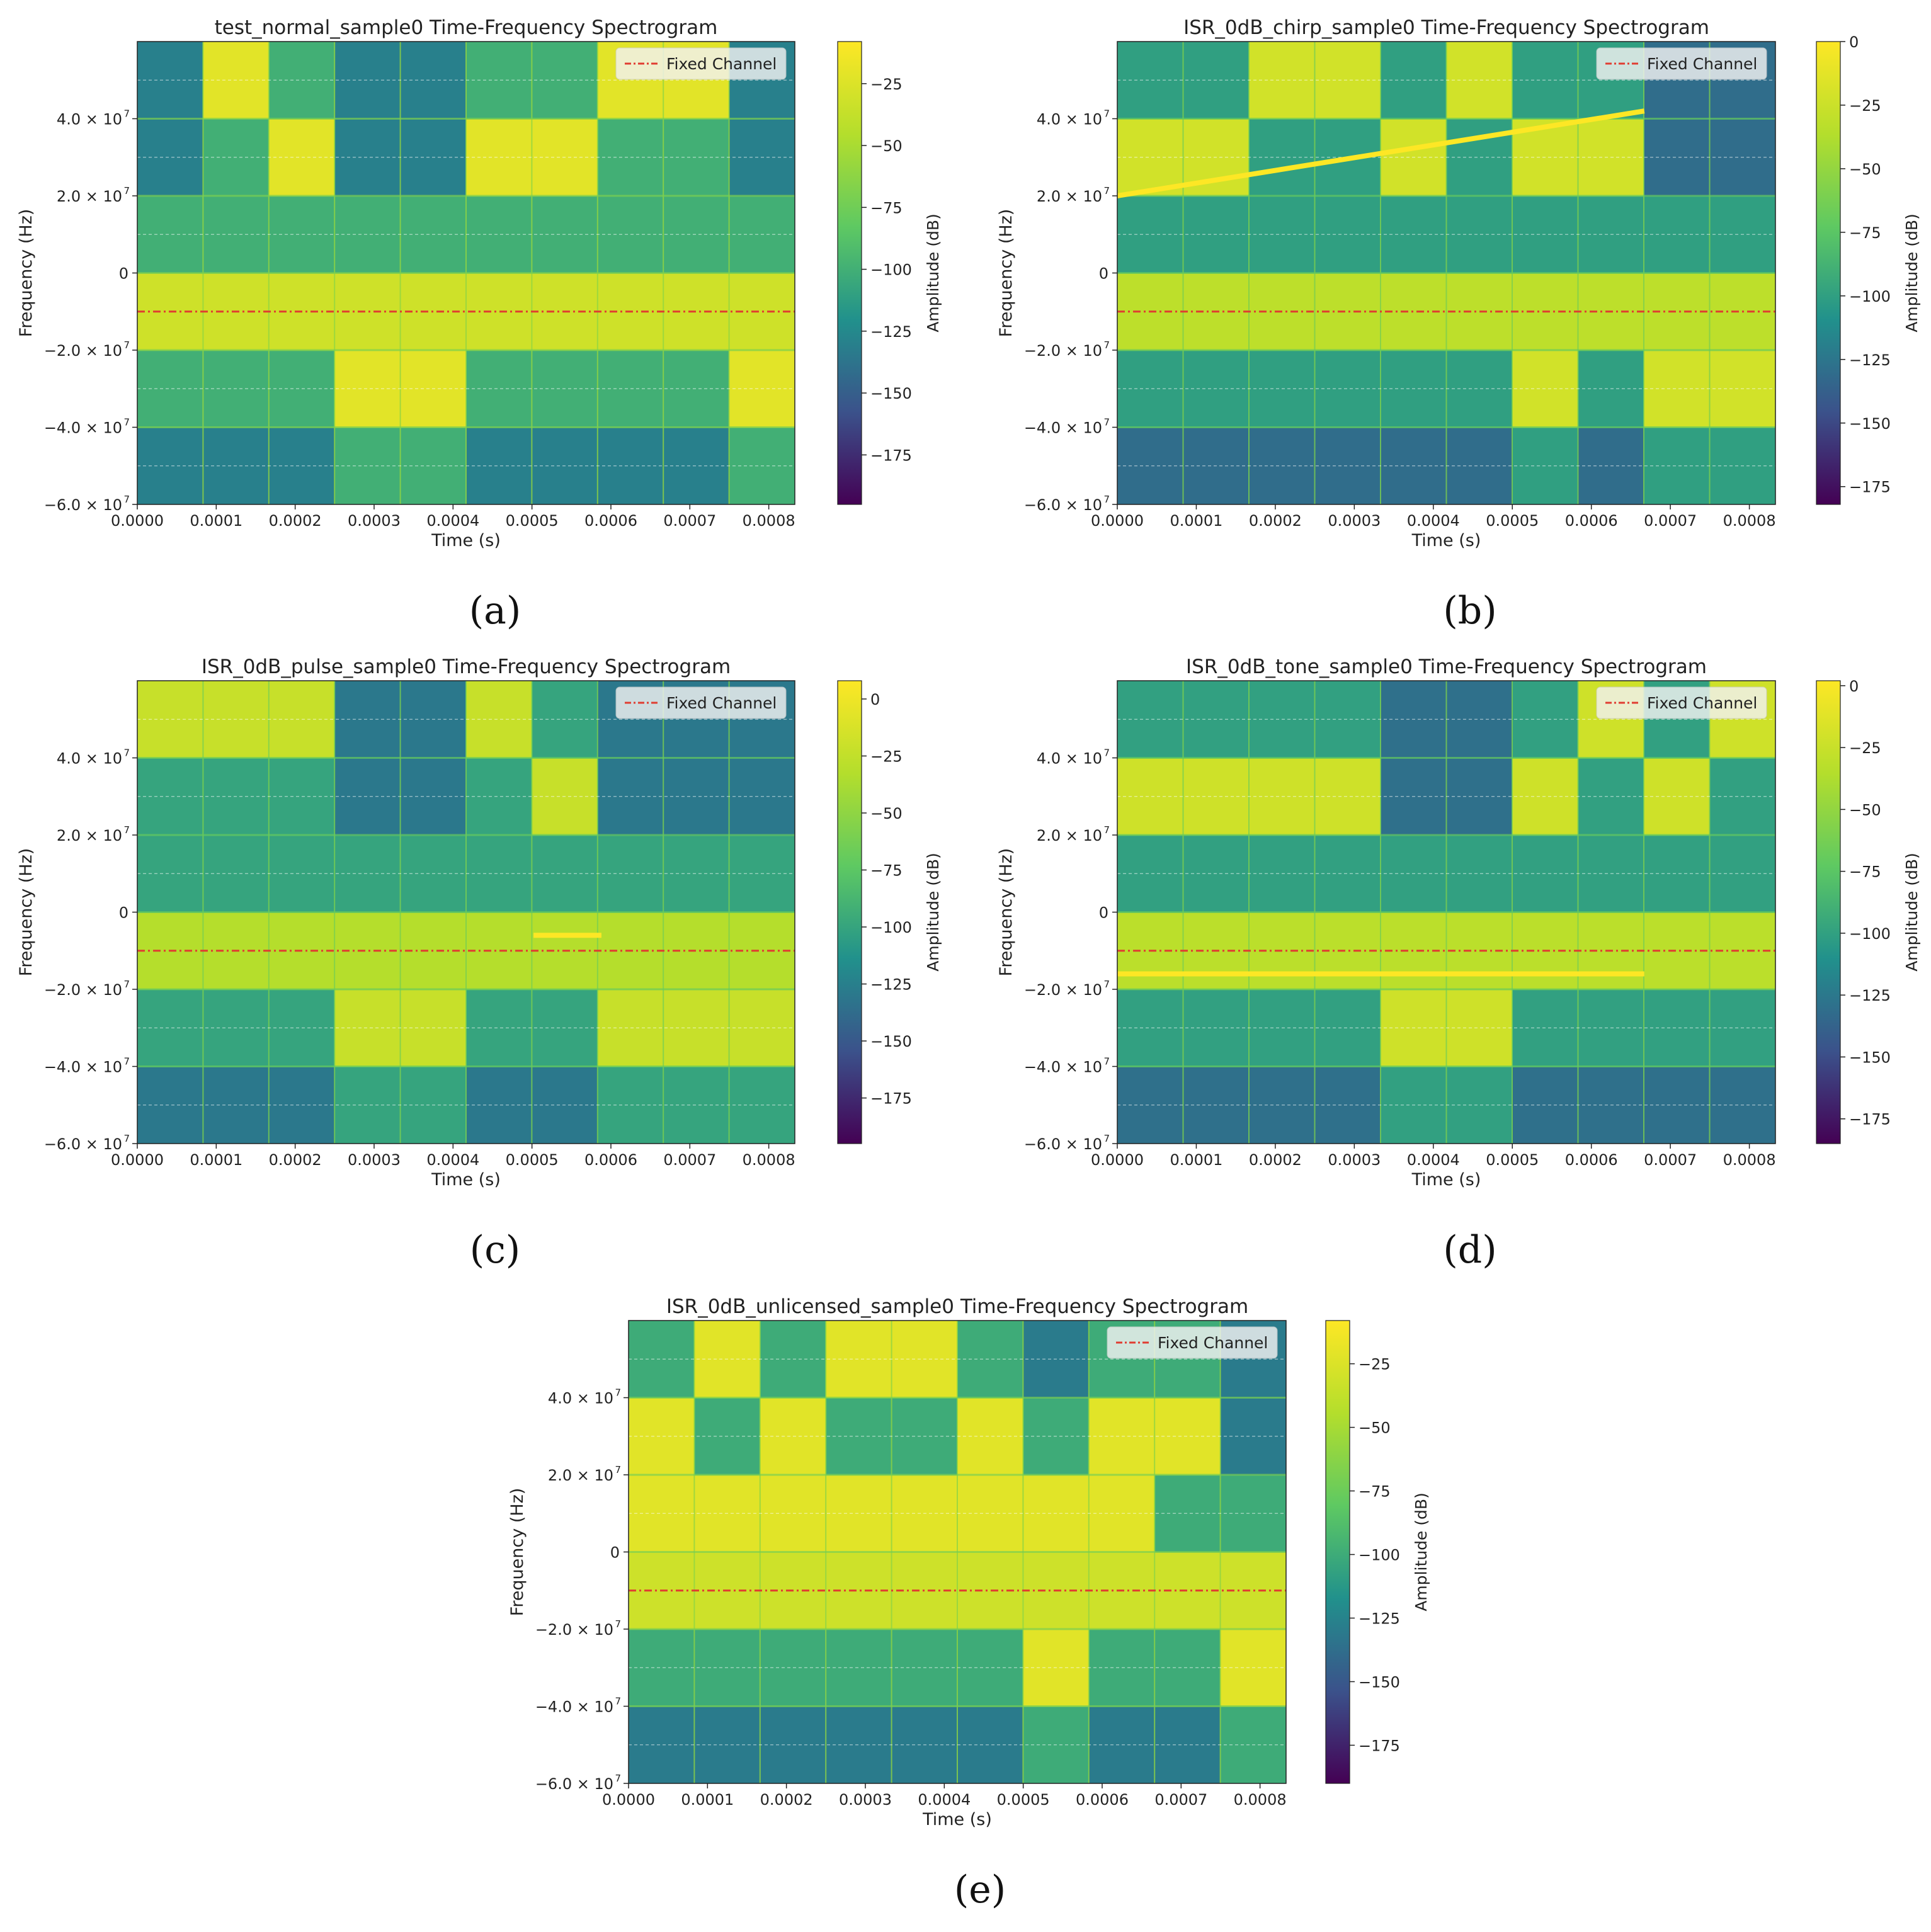  What do you see at coordinates (865, 1800) in the screenshot?
I see `x-tick-label: 0.0003` at bounding box center [865, 1800].